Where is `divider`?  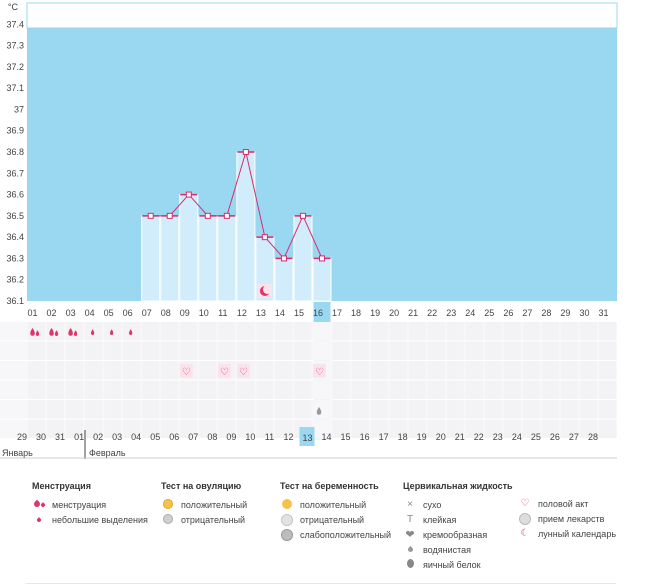
divider is located at coordinates (321, 583).